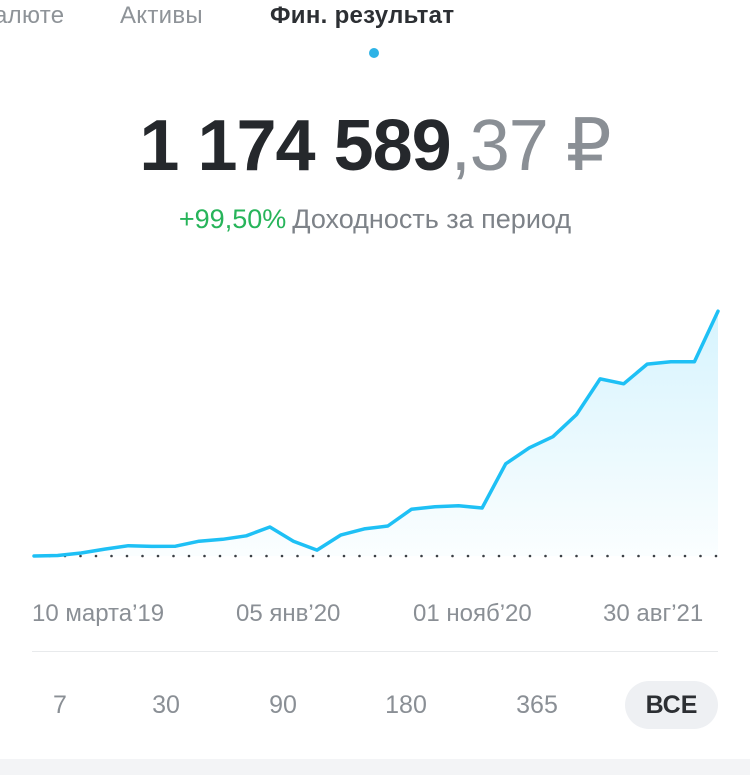 The height and width of the screenshot is (775, 750). Describe the element at coordinates (375, 767) in the screenshot. I see `bottom-strip` at that location.